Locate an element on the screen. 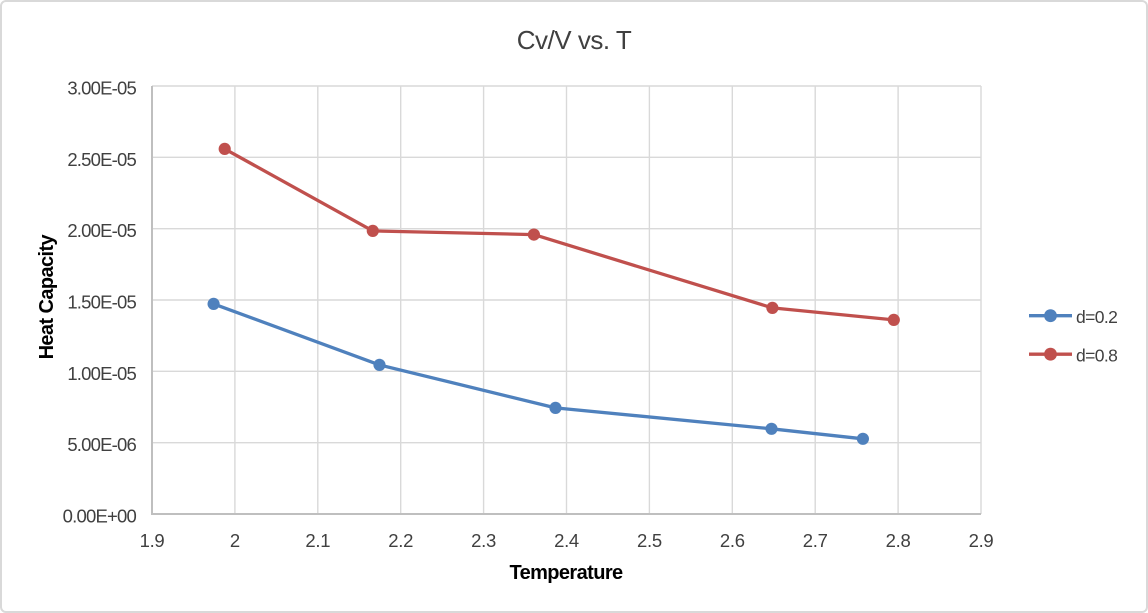  svg-text: 5.00E-06 is located at coordinates (101, 444).